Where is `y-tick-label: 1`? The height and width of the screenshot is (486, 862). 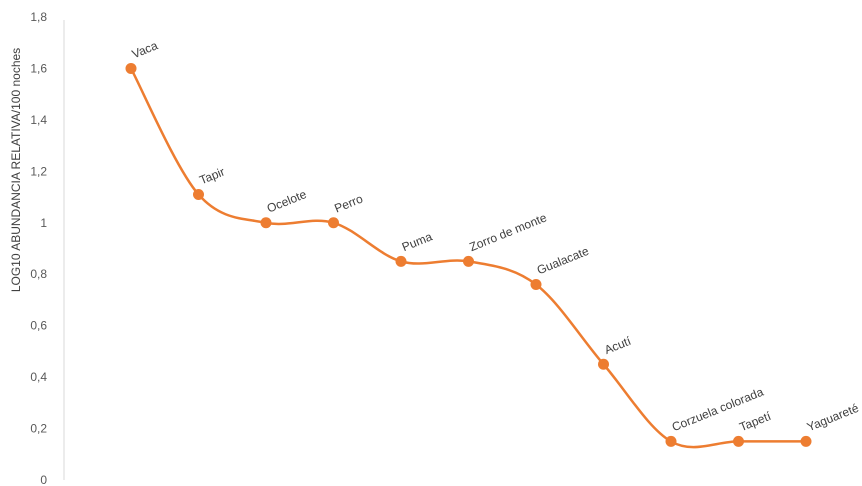 y-tick-label: 1 is located at coordinates (43, 223).